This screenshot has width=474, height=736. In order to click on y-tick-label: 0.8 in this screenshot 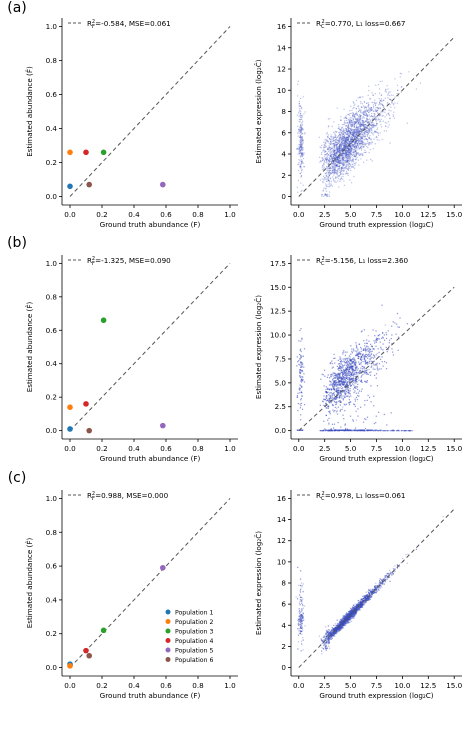, I will do `click(52, 296)`.